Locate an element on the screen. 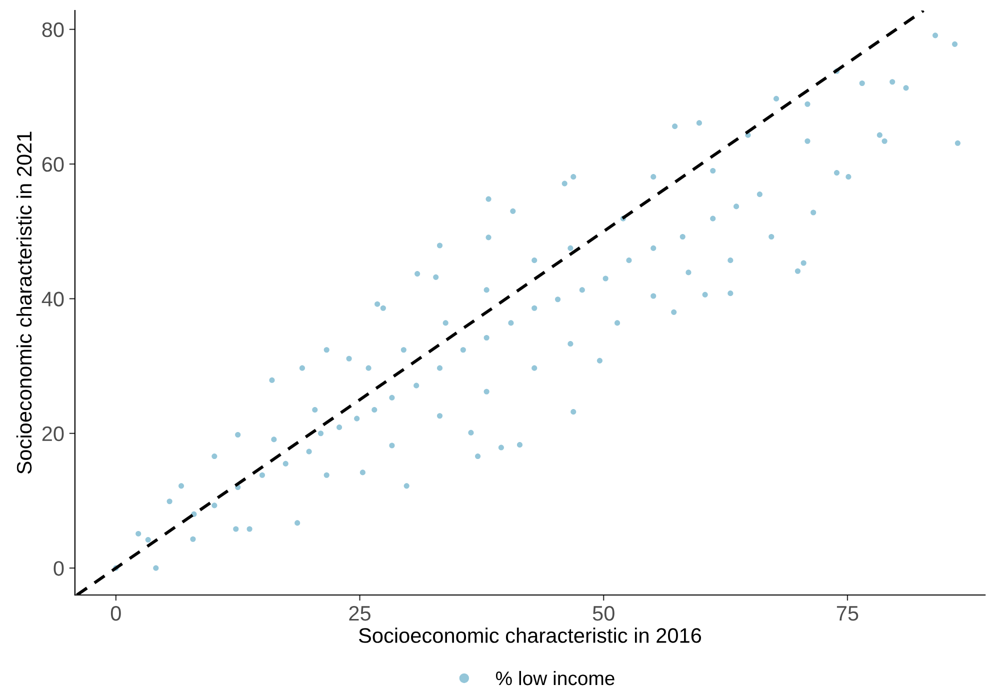  x-axis-title: Socioeconomic characteristic in 2016 is located at coordinates (530, 635).